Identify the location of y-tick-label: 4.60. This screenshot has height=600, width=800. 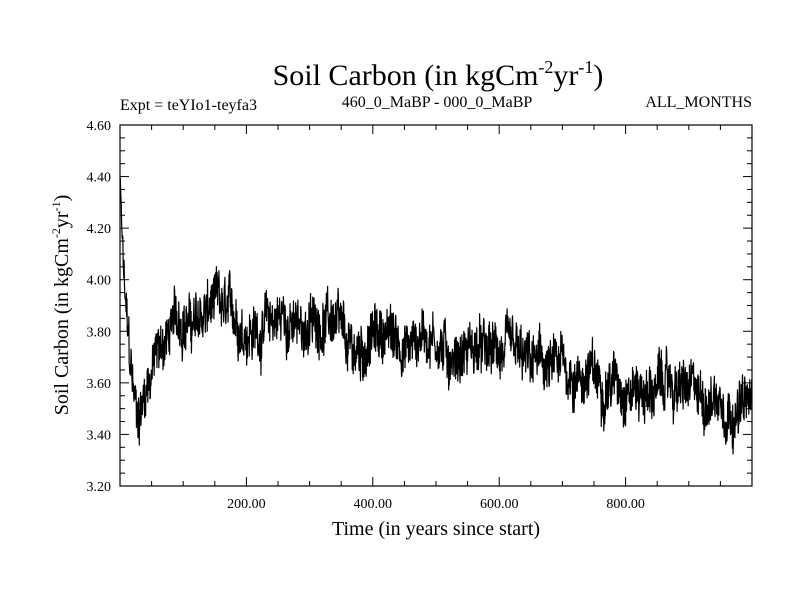
(99, 126).